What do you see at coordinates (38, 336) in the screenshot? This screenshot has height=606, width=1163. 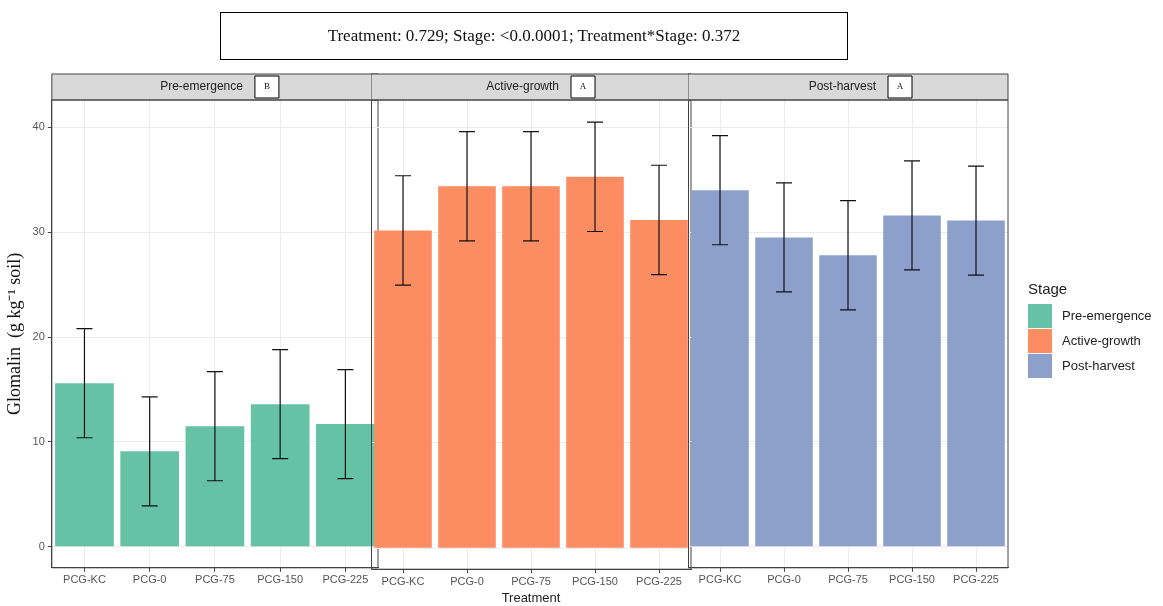 I see `y-tick-label: 20` at bounding box center [38, 336].